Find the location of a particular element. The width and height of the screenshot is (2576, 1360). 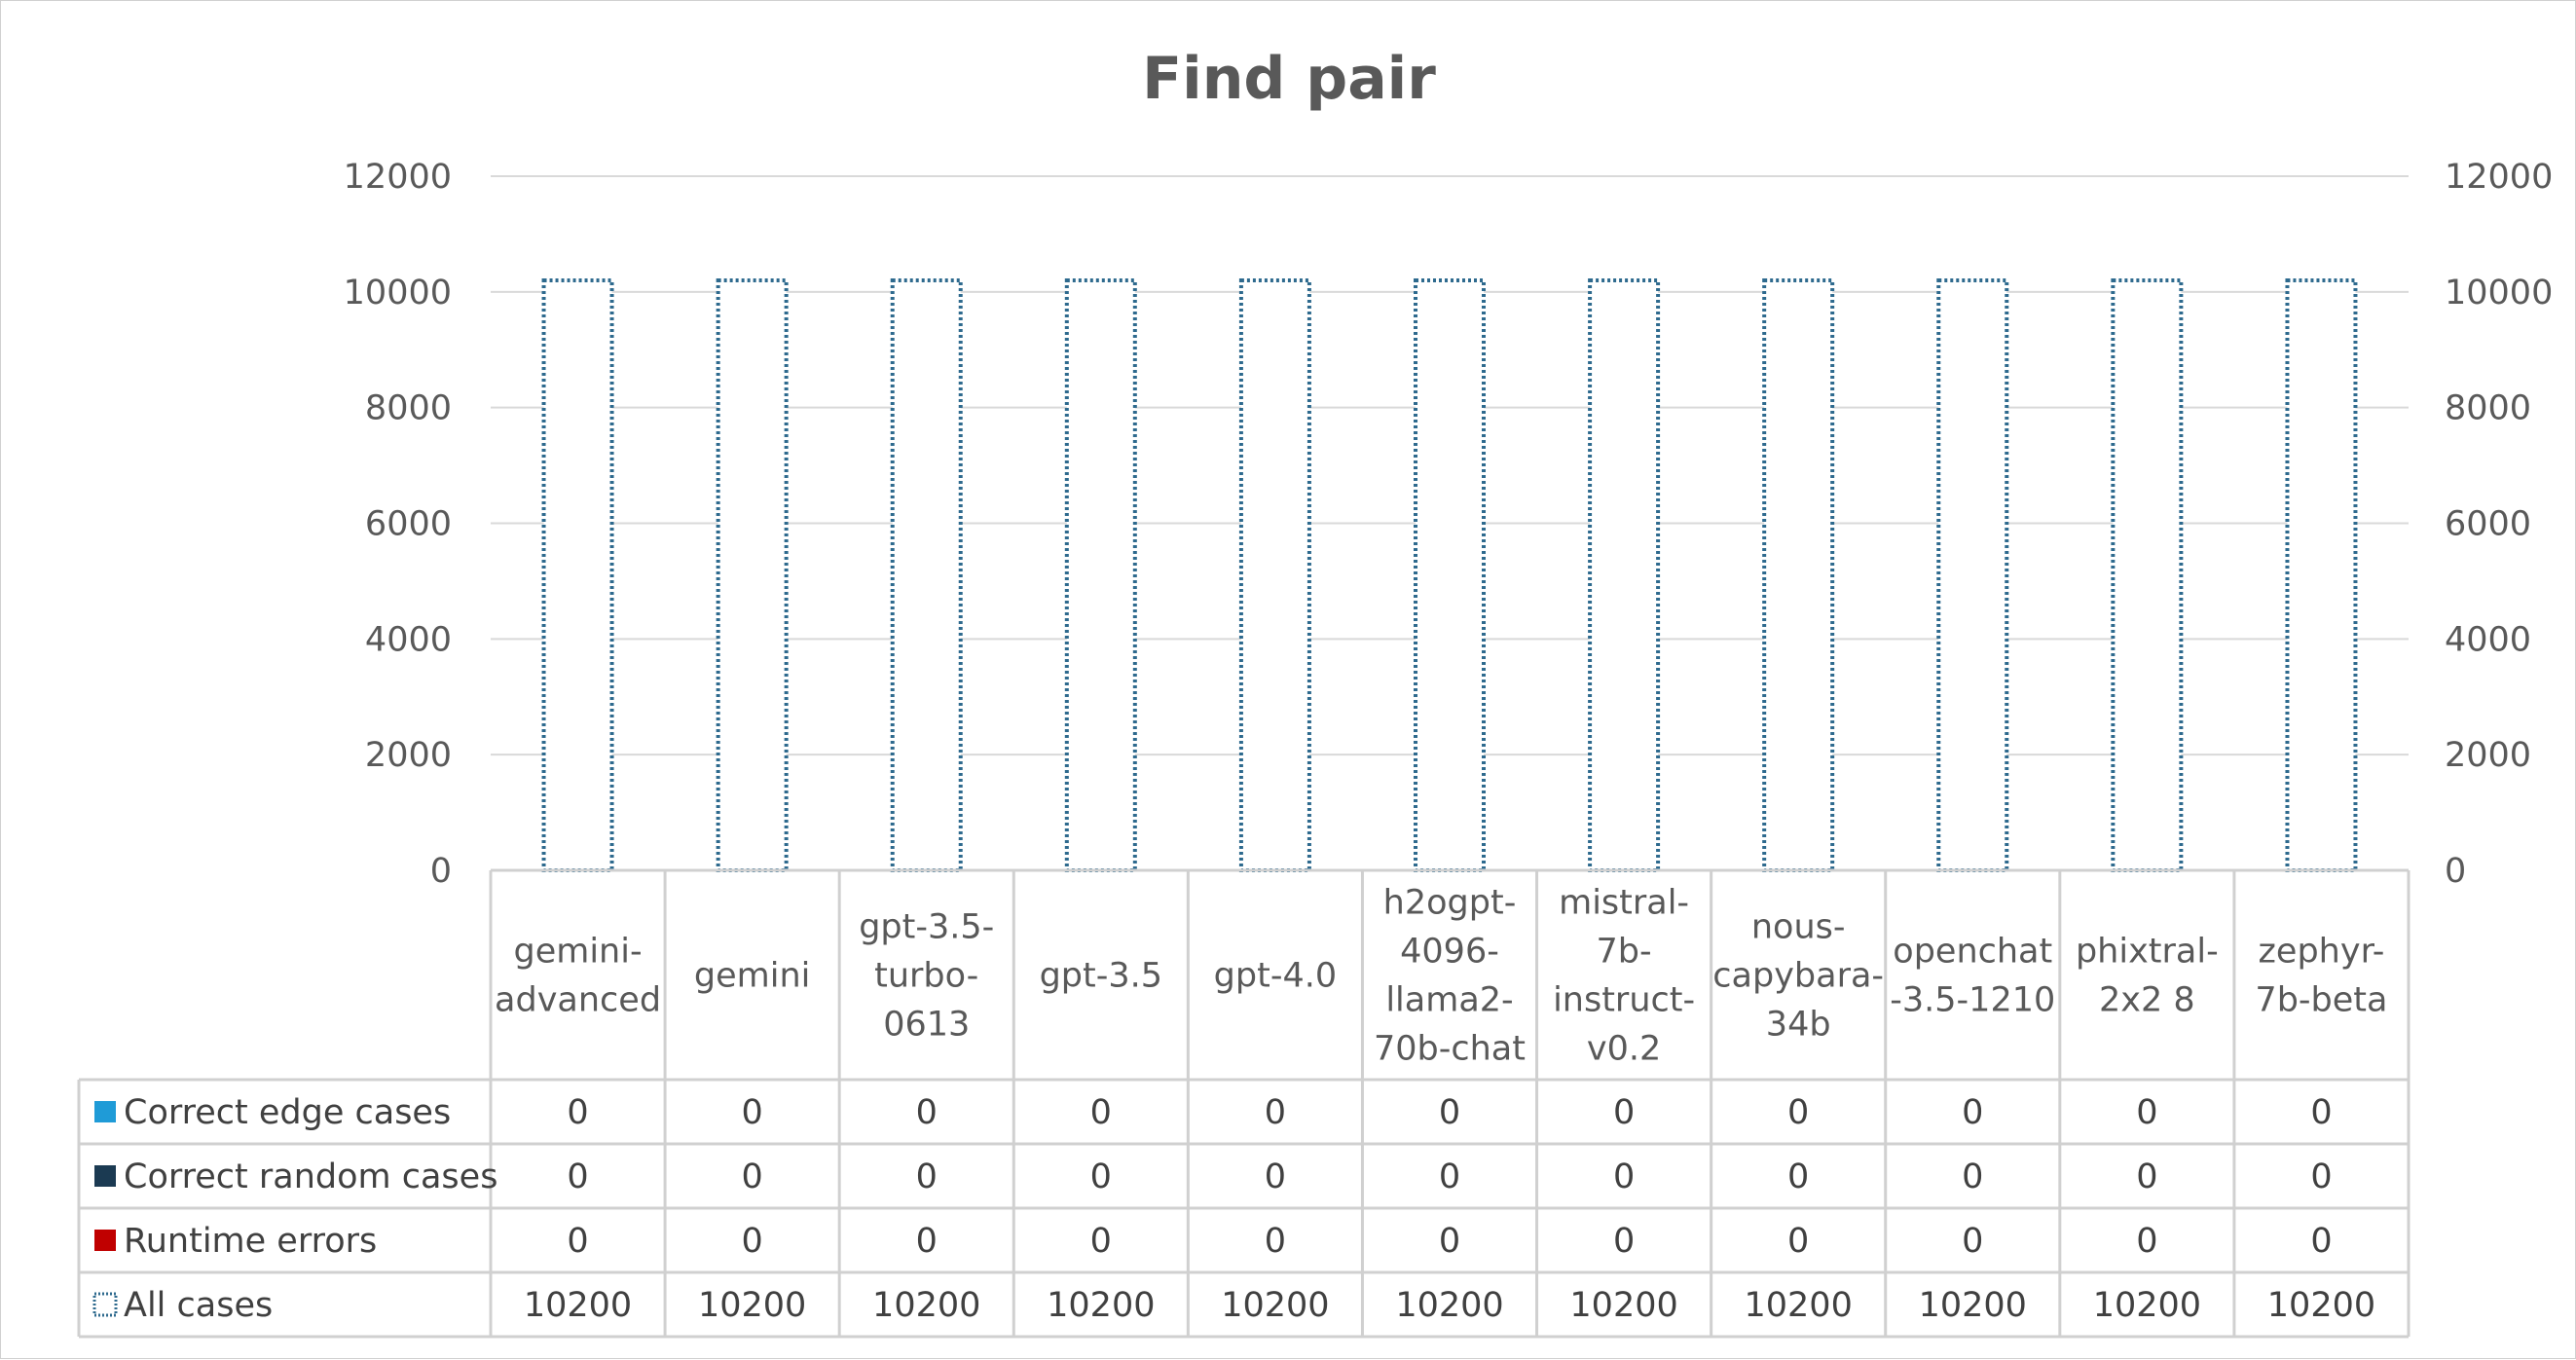

y-tick-label: 10000 is located at coordinates (398, 293).